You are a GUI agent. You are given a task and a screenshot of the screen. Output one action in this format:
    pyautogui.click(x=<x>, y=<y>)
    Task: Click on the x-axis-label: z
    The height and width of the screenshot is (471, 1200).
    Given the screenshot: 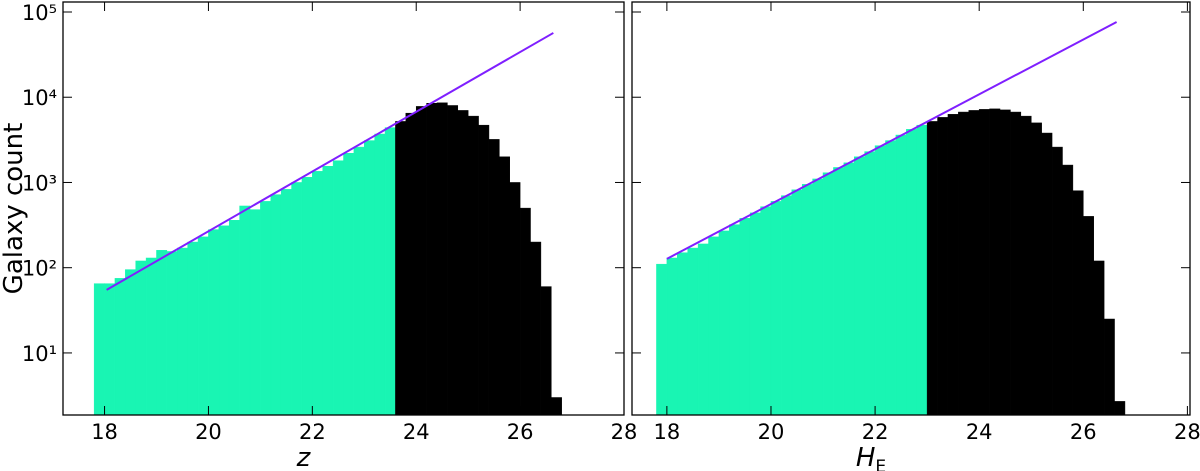 What is the action you would take?
    pyautogui.click(x=304, y=457)
    